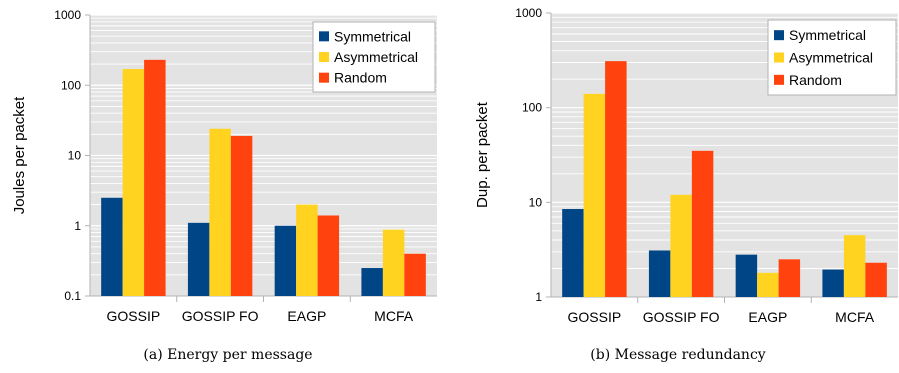 Image resolution: width=899 pixels, height=373 pixels. What do you see at coordinates (482, 154) in the screenshot?
I see `y-axis-label: Dup. per packet` at bounding box center [482, 154].